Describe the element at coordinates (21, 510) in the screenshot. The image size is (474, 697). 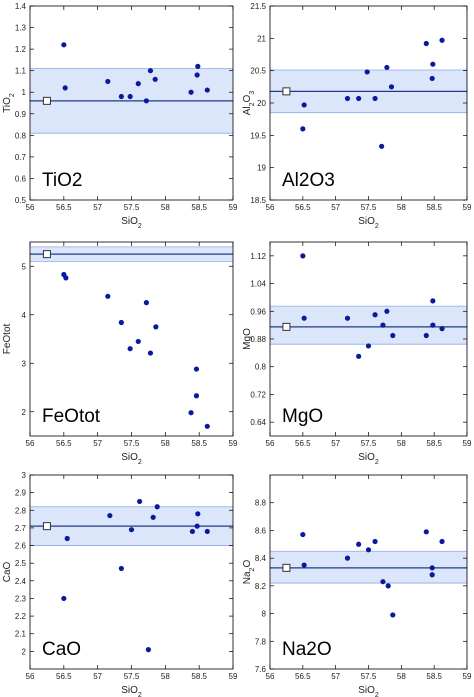
I see `y-tick-label: 2.8` at that location.